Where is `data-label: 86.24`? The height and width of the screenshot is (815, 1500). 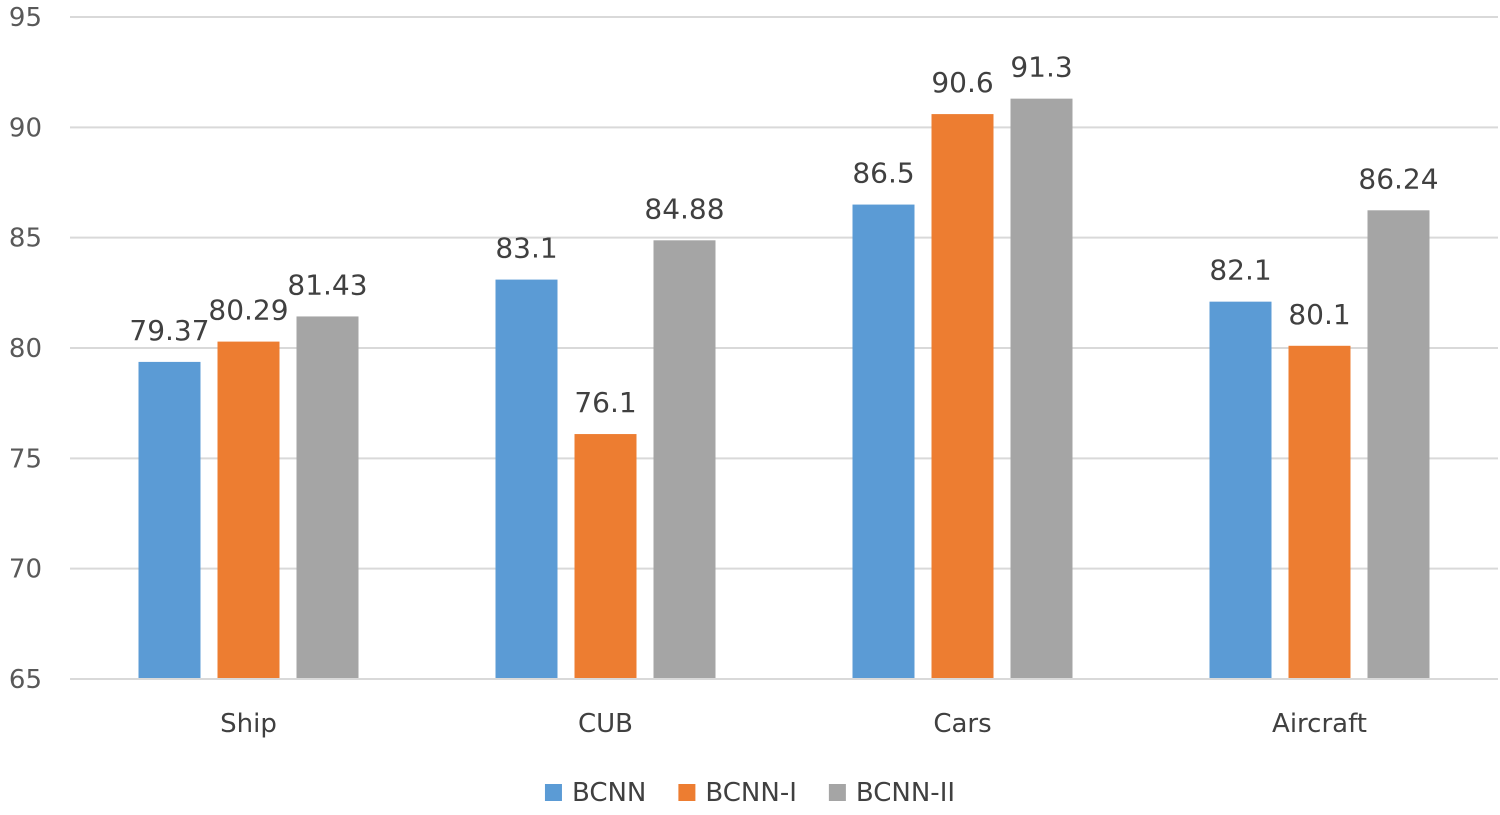 data-label: 86.24 is located at coordinates (1398, 178).